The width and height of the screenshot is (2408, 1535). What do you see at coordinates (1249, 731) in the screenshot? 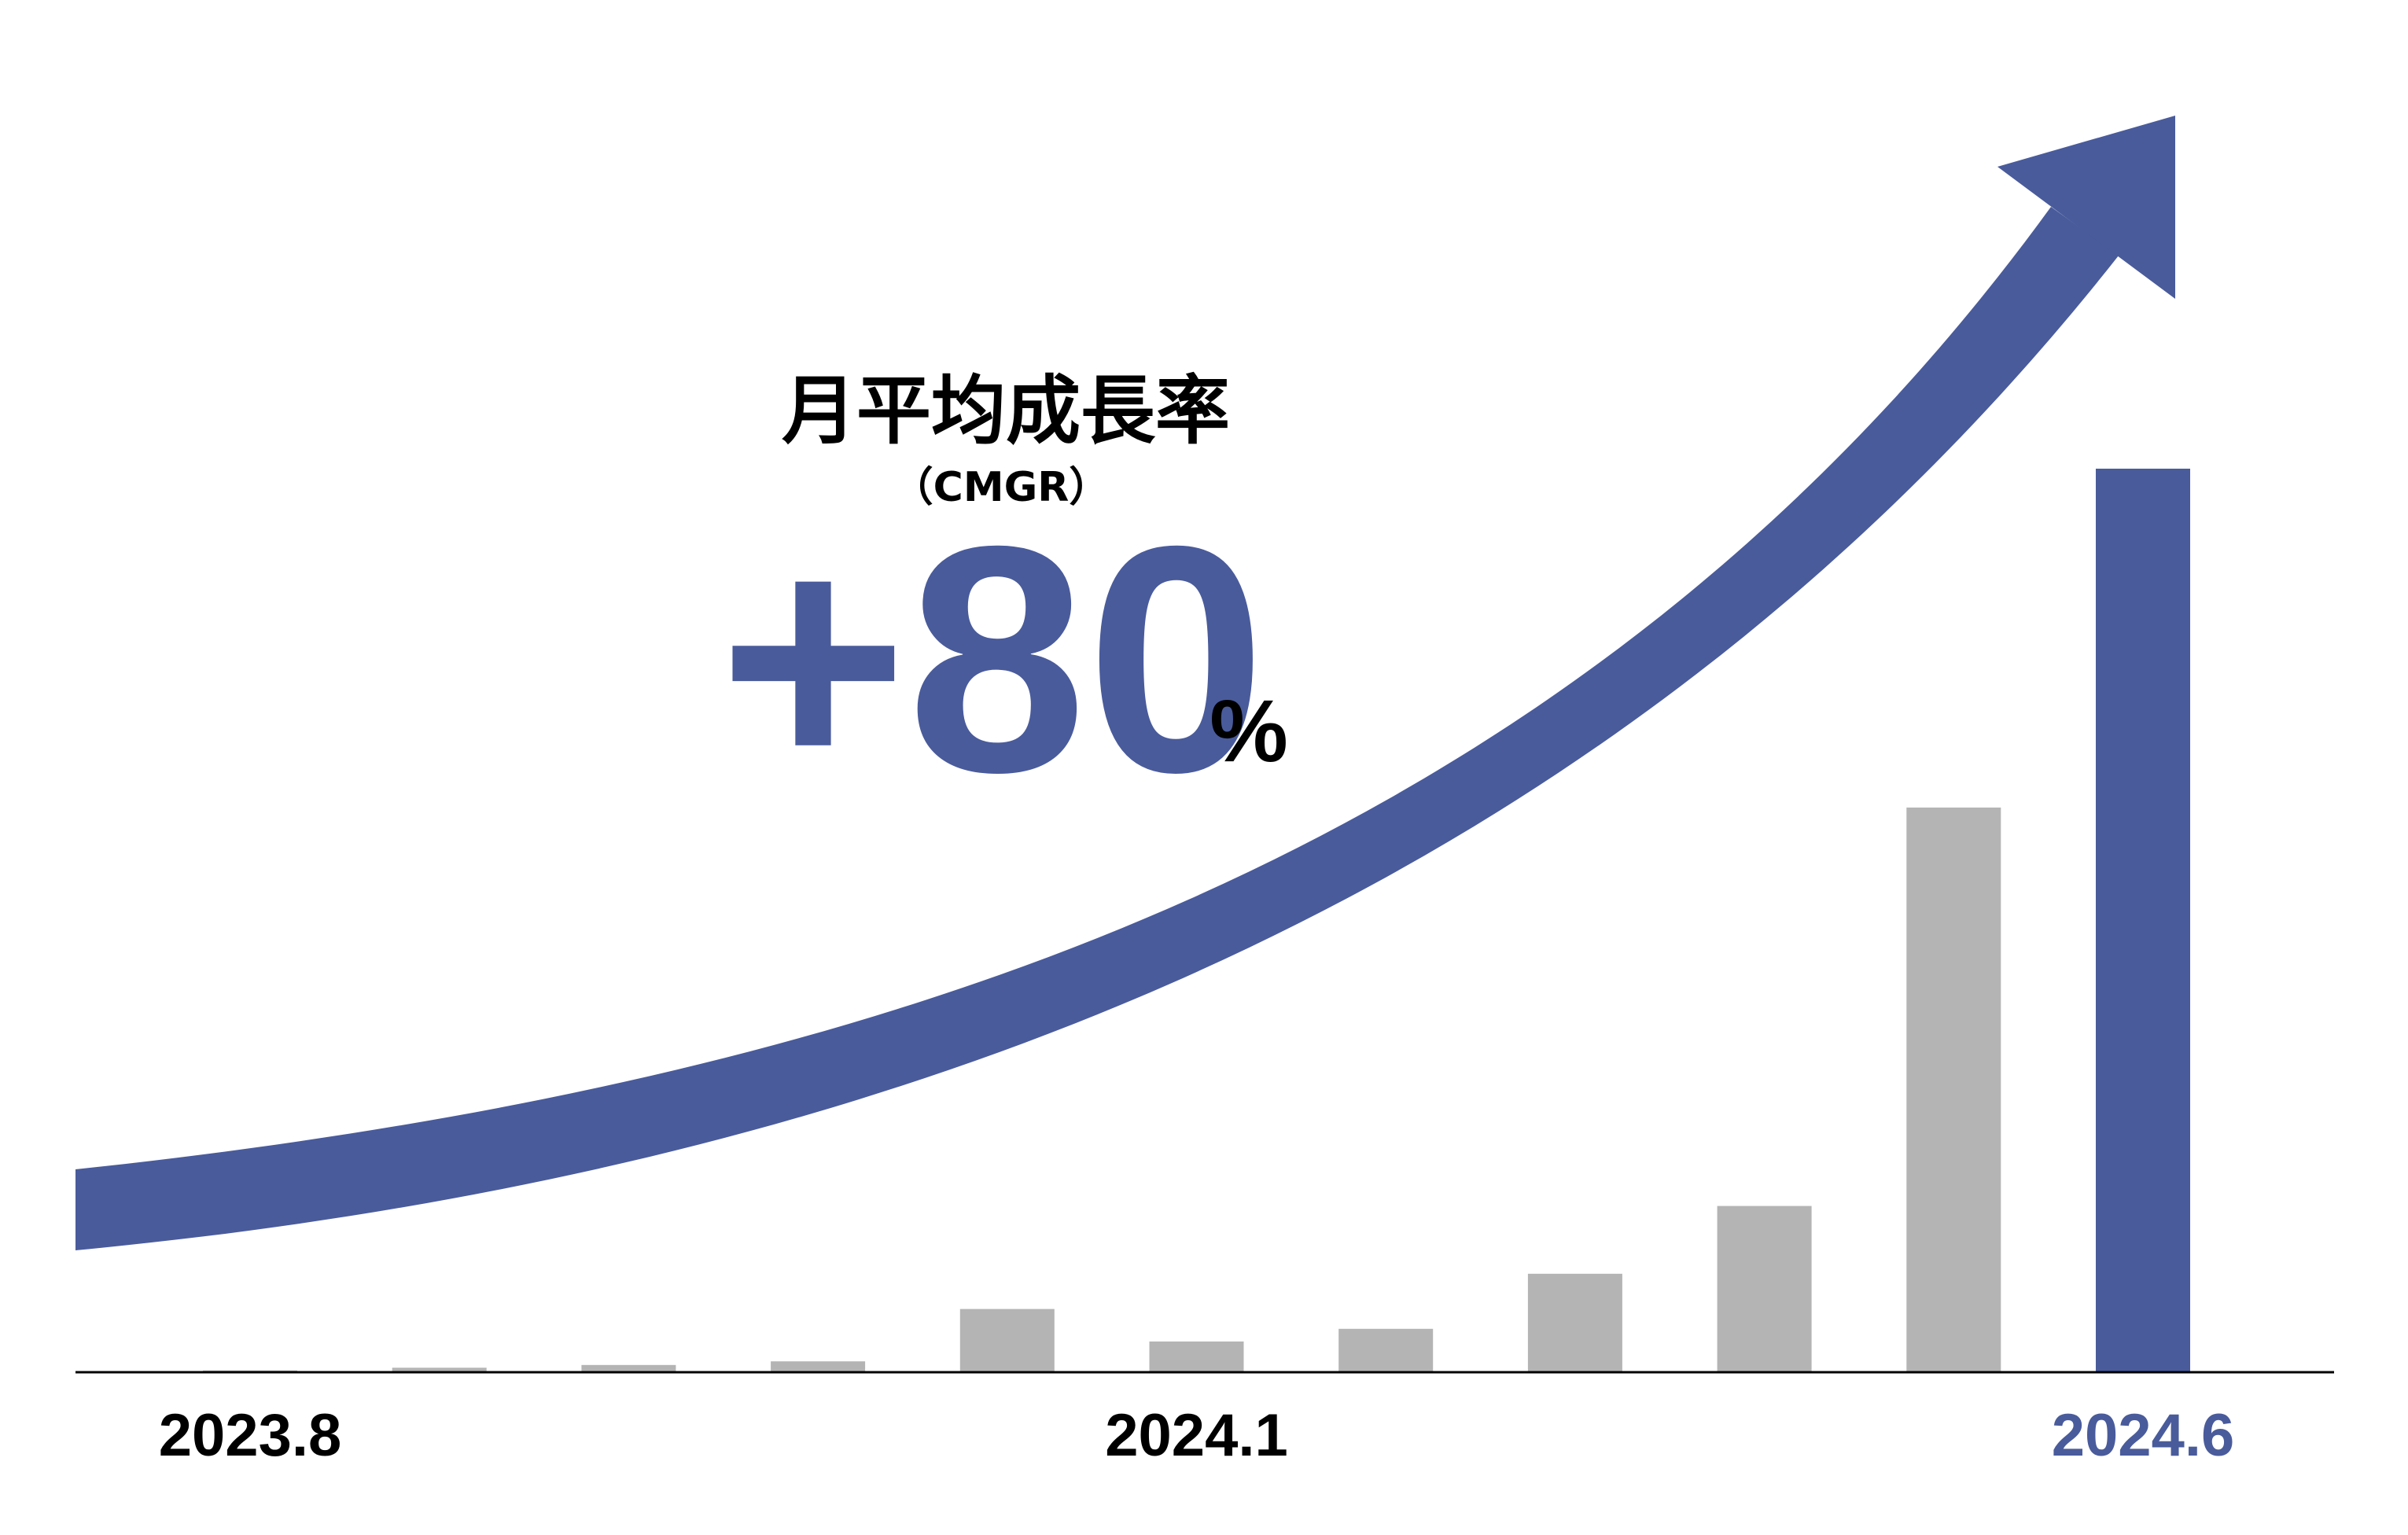
I see `cmgr-value-unit: %` at bounding box center [1249, 731].